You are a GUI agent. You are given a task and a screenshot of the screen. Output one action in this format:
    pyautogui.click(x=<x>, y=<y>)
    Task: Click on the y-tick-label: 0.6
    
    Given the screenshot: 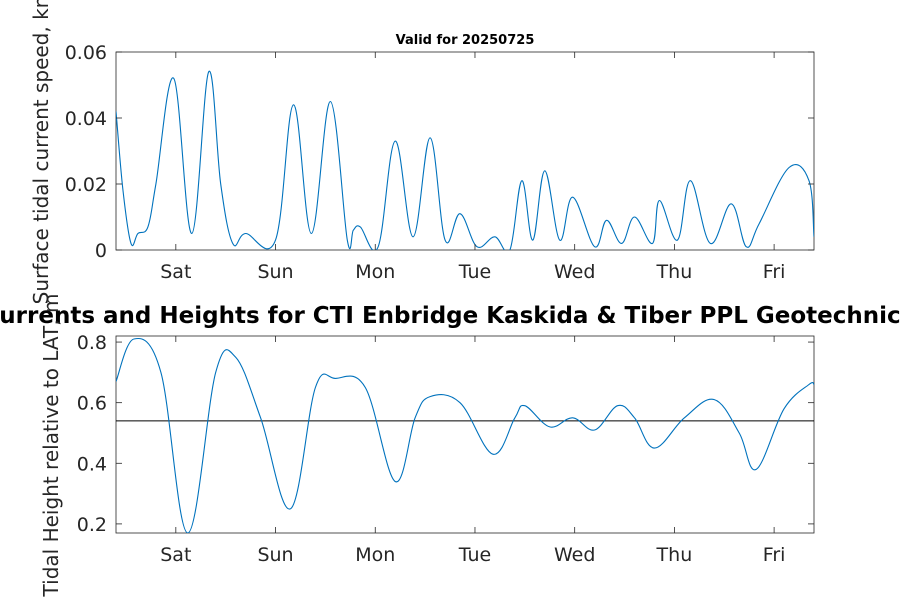 What is the action you would take?
    pyautogui.click(x=92, y=404)
    